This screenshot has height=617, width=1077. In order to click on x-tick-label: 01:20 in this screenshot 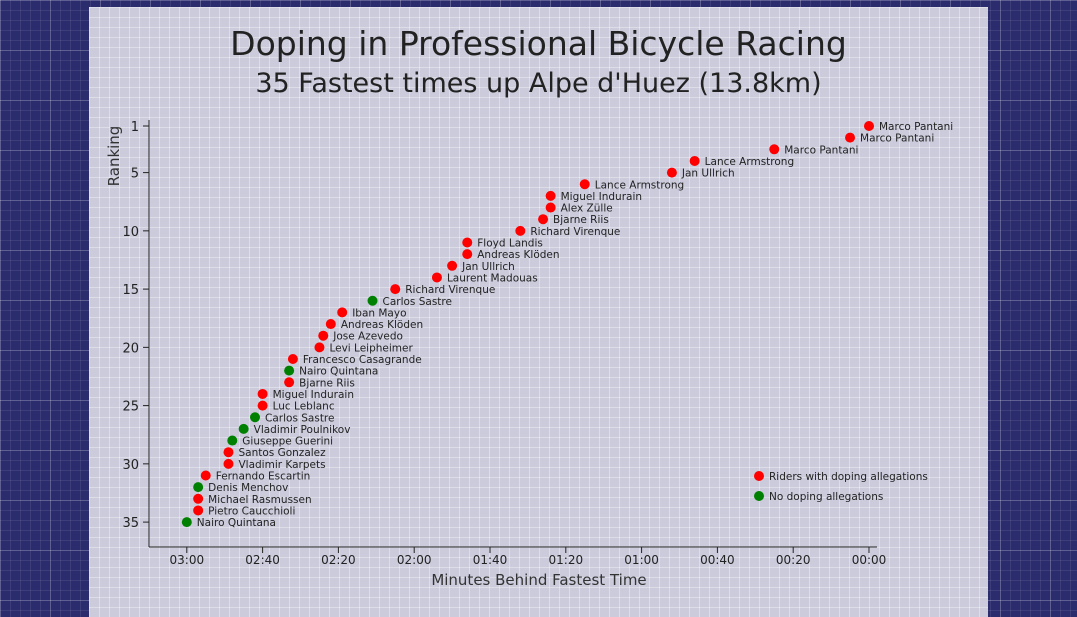, I will do `click(566, 560)`.